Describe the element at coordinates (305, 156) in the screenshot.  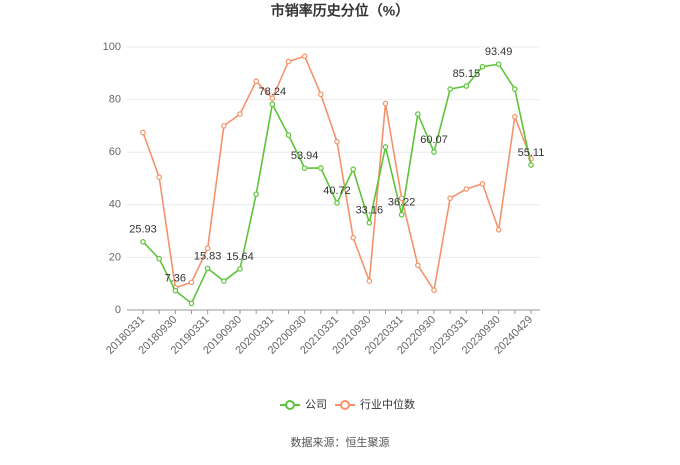
I see `data-label: 53.94` at that location.